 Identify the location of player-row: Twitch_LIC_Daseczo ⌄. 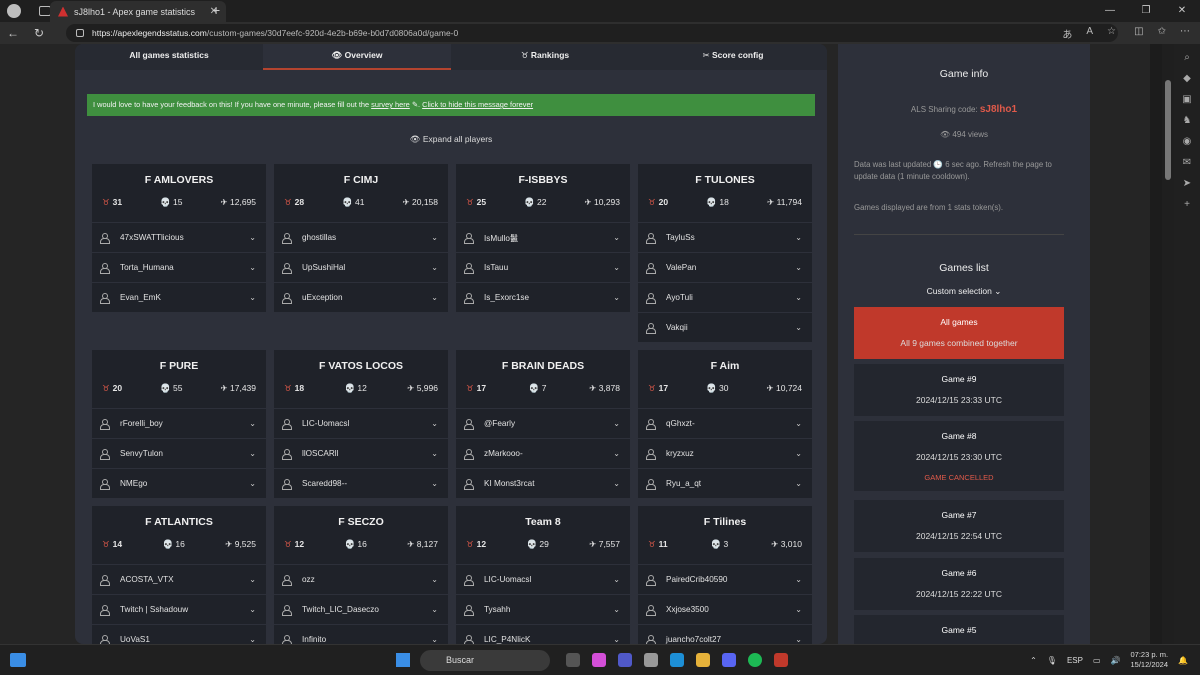
(361, 609).